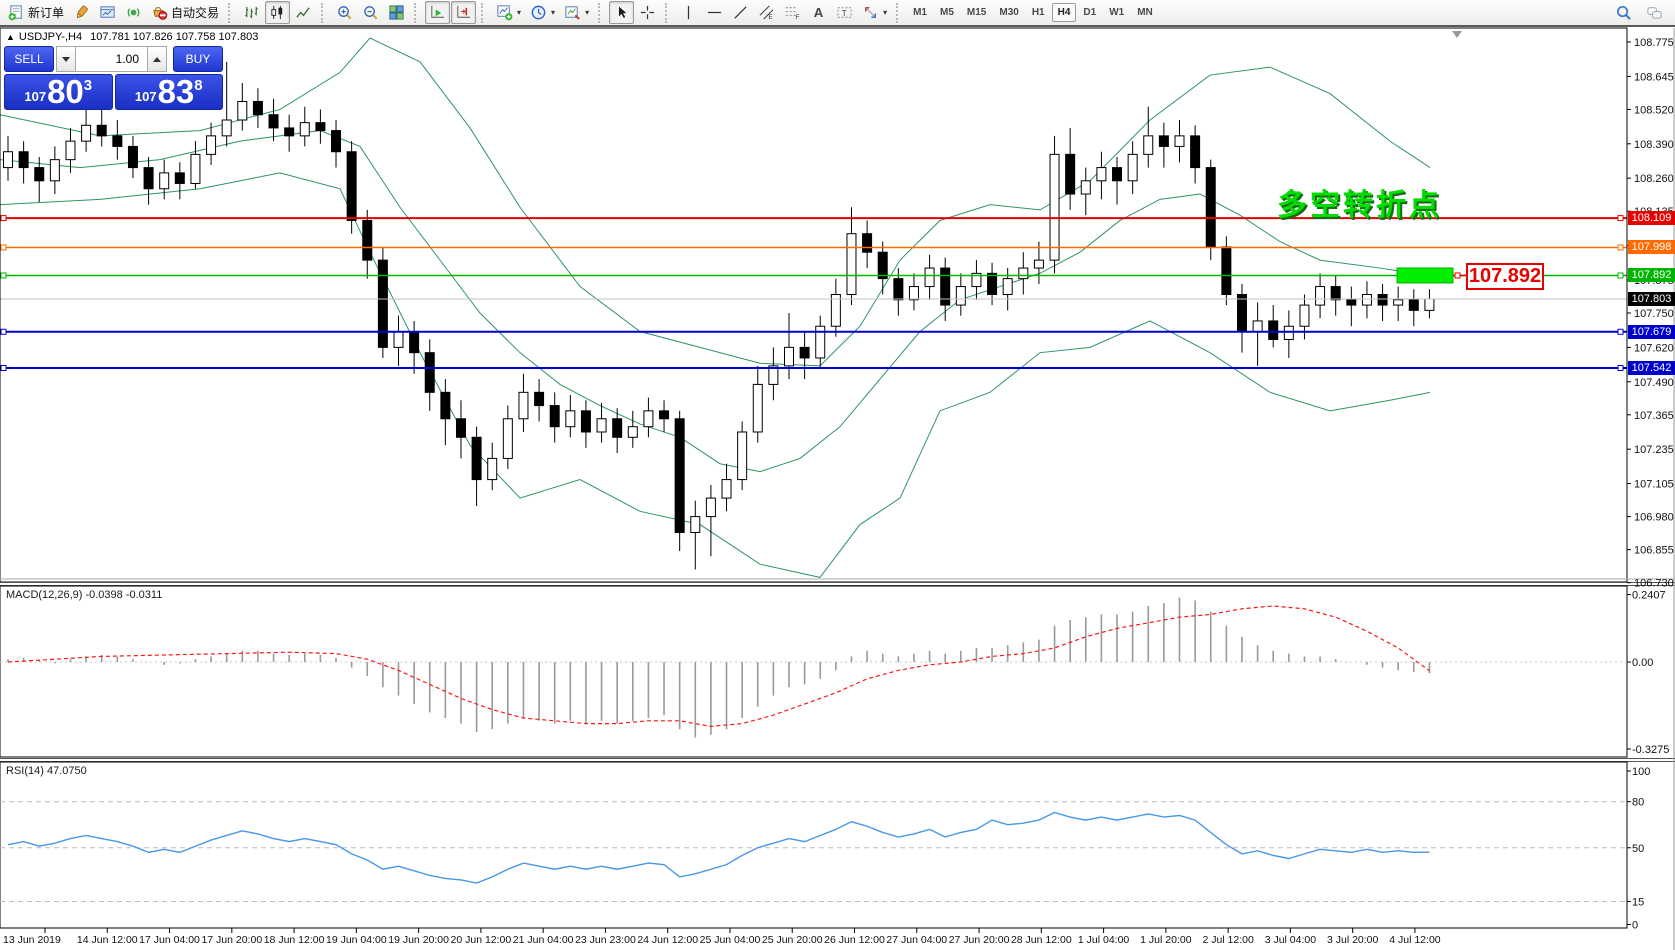 The height and width of the screenshot is (950, 1675). I want to click on volume-increase-button, so click(157, 59).